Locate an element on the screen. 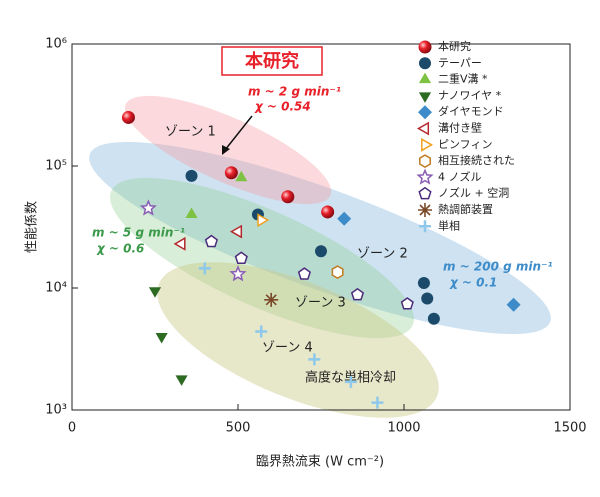 This screenshot has height=497, width=600. annotation: χ ~ 0.54 is located at coordinates (282, 107).